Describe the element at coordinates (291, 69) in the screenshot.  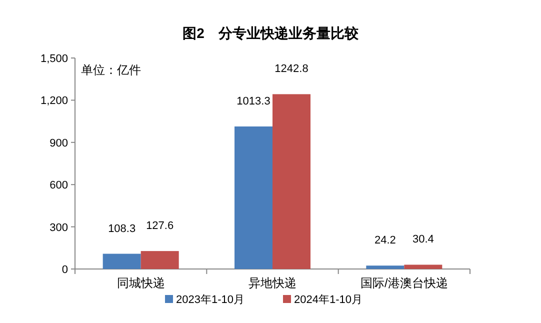
I see `data-label: 1242.8` at that location.